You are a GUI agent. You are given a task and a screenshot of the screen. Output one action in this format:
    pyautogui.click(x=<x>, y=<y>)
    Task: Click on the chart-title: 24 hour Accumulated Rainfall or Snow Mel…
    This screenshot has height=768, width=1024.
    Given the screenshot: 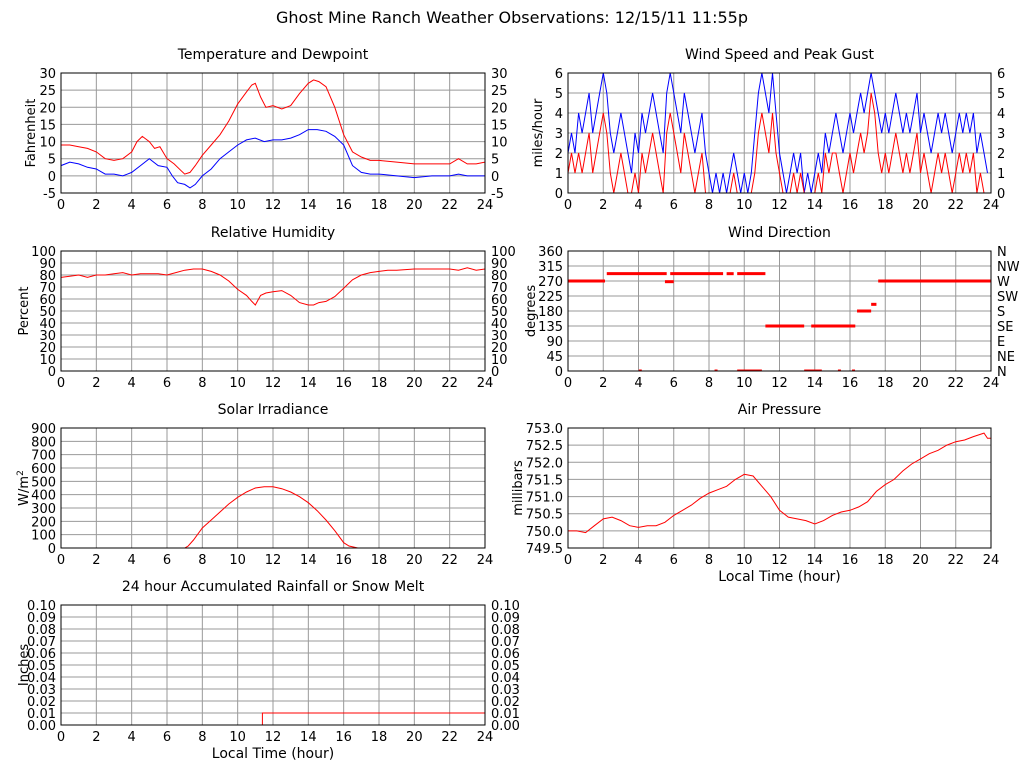 What is the action you would take?
    pyautogui.click(x=273, y=587)
    